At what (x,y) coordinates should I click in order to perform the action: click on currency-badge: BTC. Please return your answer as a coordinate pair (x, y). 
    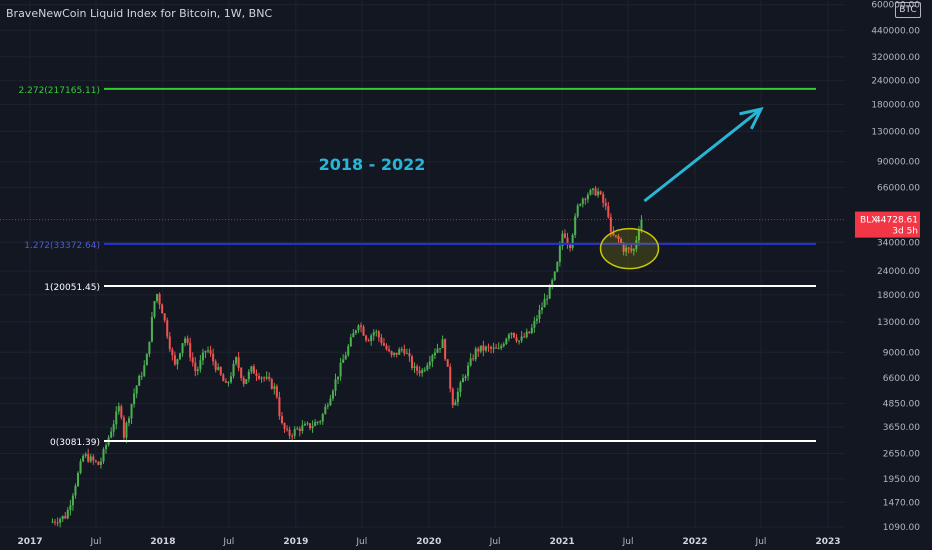
    Looking at the image, I should click on (908, 10).